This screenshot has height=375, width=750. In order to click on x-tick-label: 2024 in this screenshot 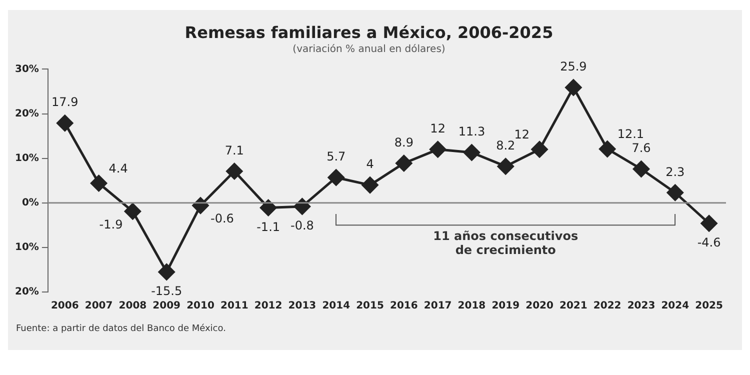, I will do `click(675, 306)`.